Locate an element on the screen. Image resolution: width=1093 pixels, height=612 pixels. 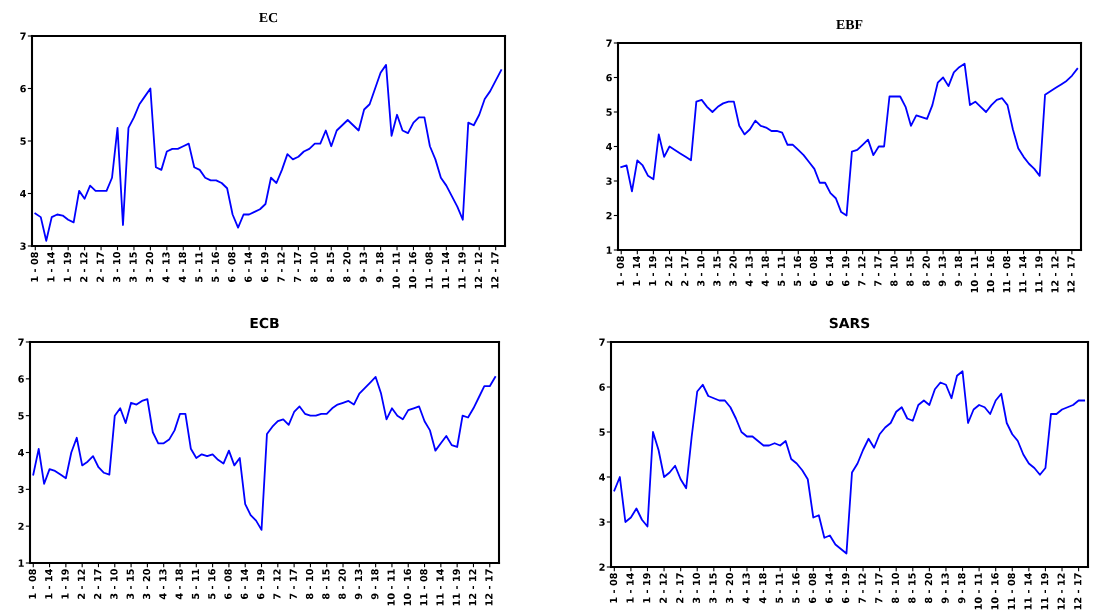
y-tick-label: 7 is located at coordinates (23, 36).